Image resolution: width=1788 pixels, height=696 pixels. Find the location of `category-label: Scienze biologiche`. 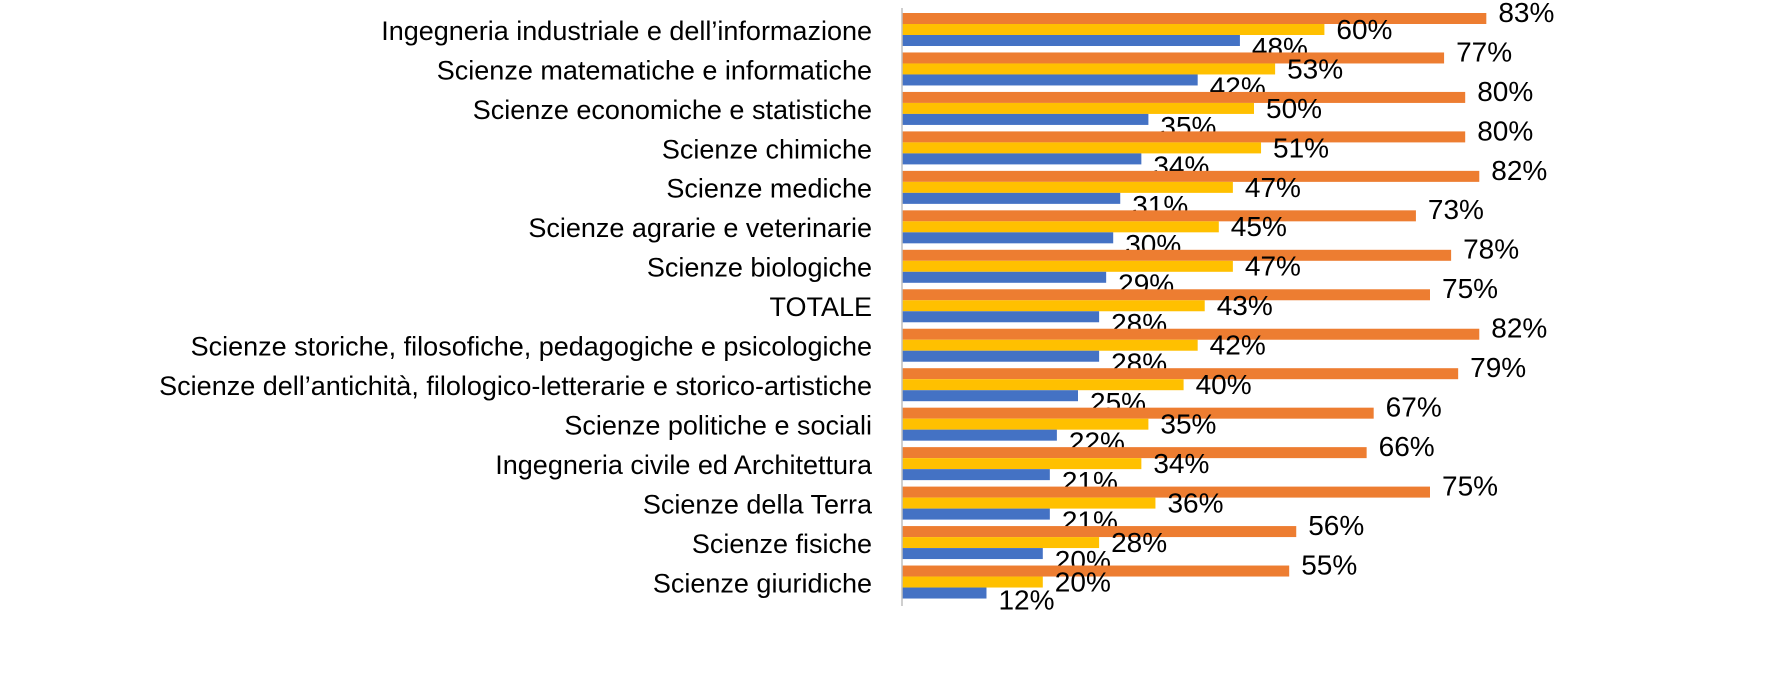

category-label: Scienze biologiche is located at coordinates (759, 268).